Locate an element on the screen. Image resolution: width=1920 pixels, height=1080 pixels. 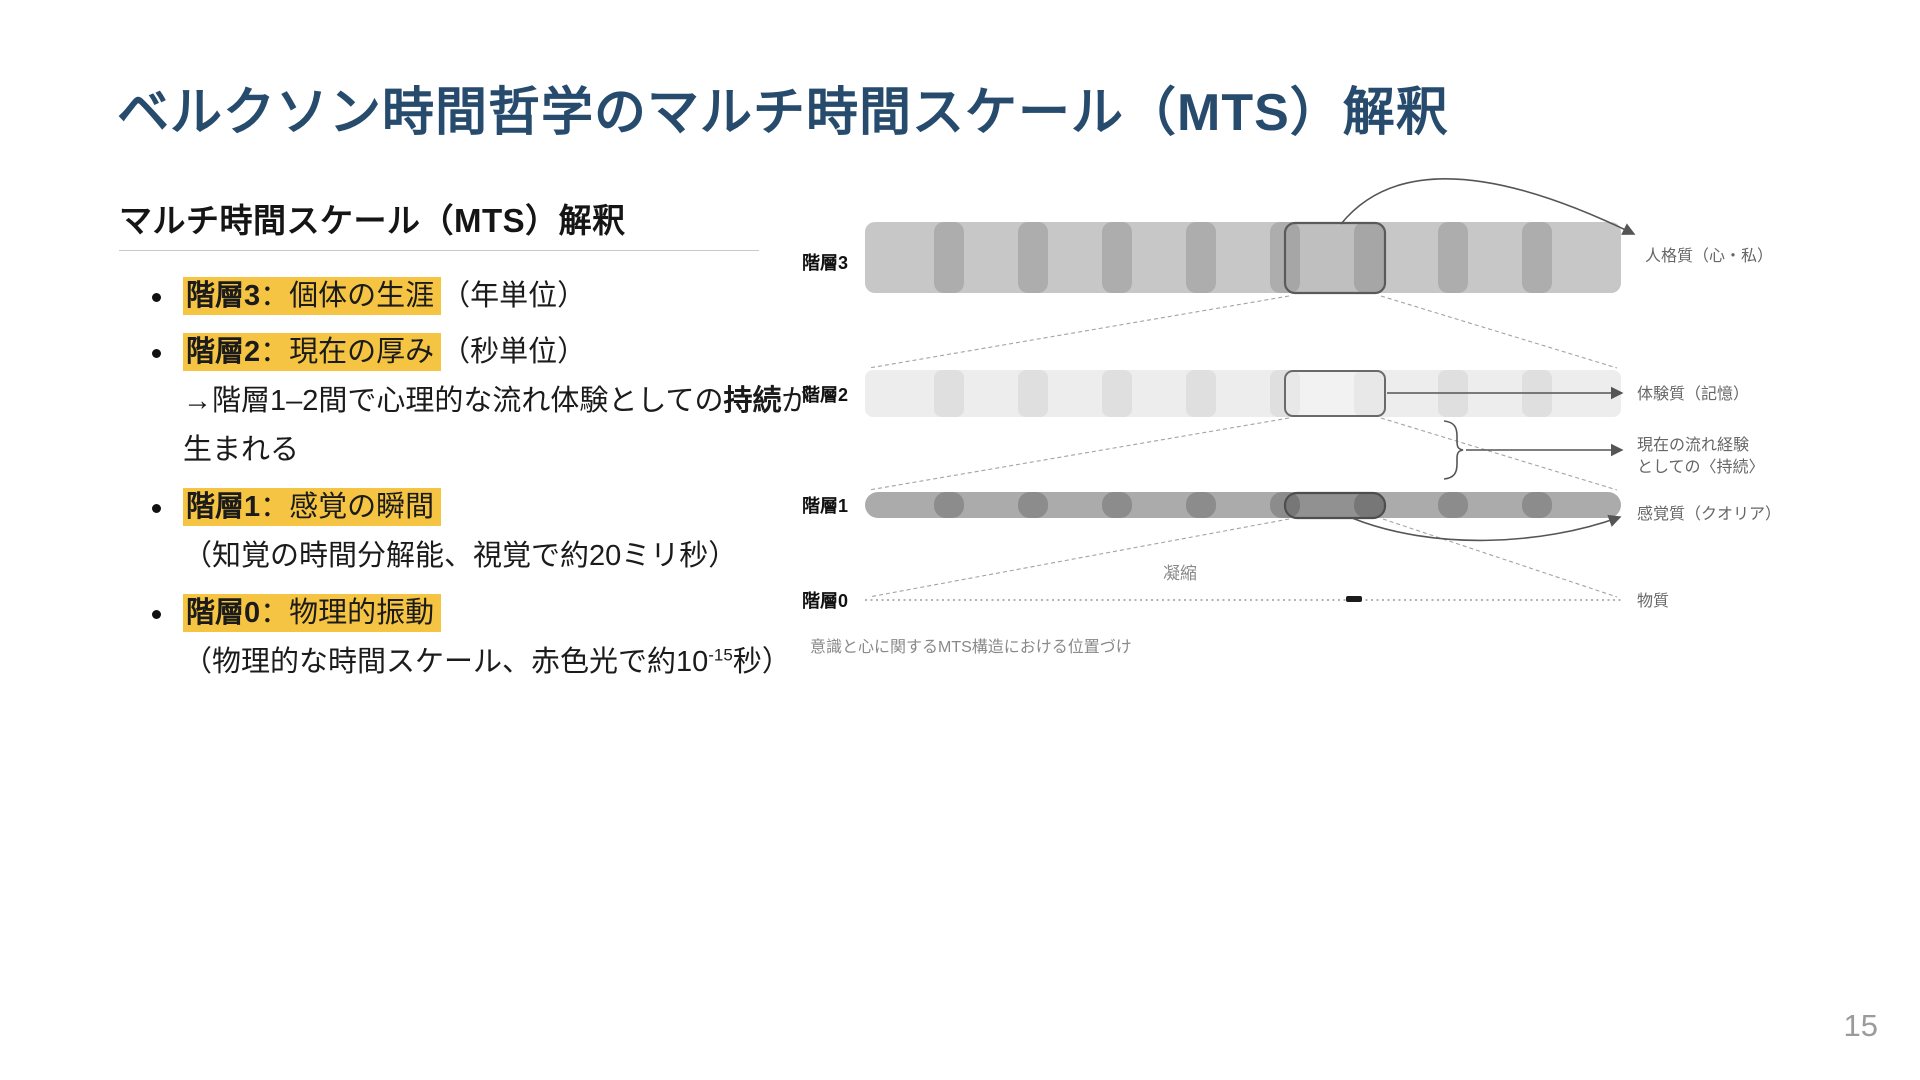
section-heading: マルチ時間スケール（MTS）解釈 is located at coordinates (372, 220).